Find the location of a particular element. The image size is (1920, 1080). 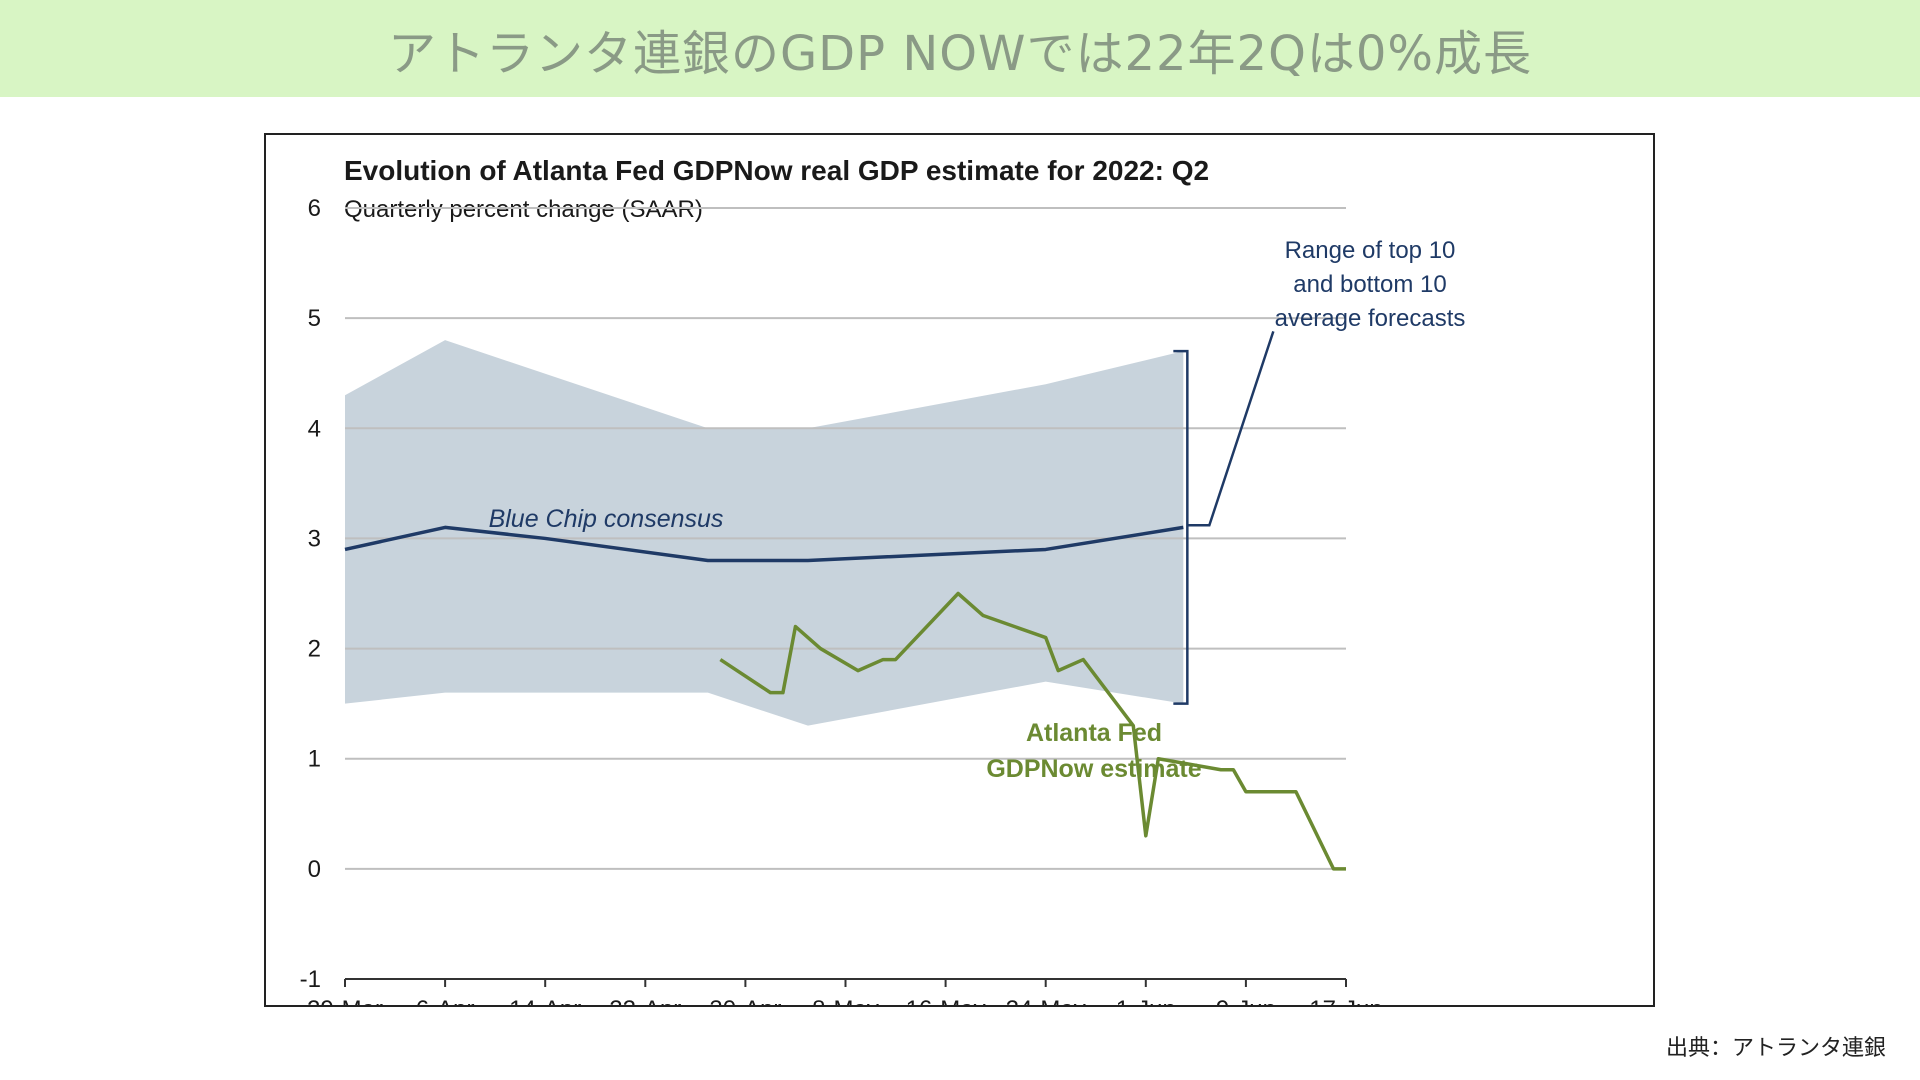

range-label: Range of top 10 is located at coordinates (1370, 250).